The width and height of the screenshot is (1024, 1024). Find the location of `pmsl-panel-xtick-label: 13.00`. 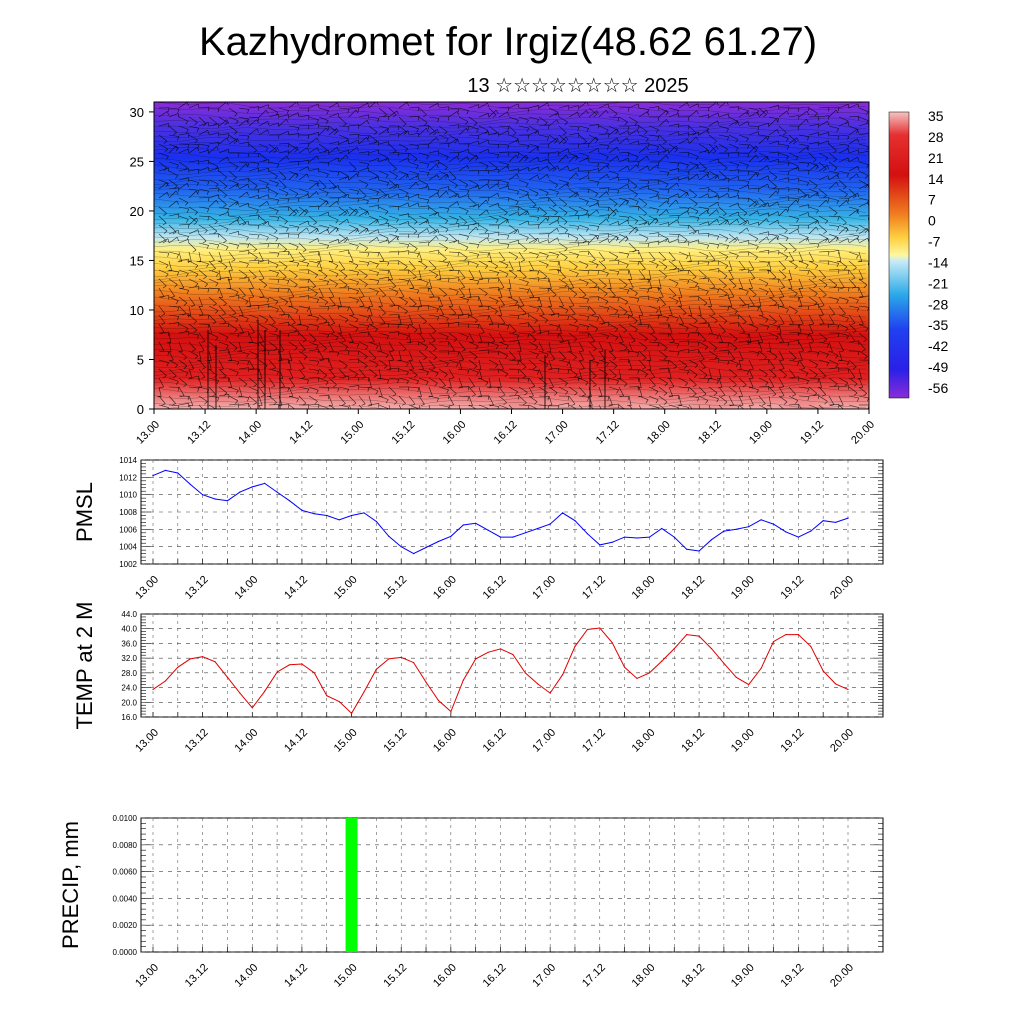

pmsl-panel-xtick-label: 13.00 is located at coordinates (147, 588).